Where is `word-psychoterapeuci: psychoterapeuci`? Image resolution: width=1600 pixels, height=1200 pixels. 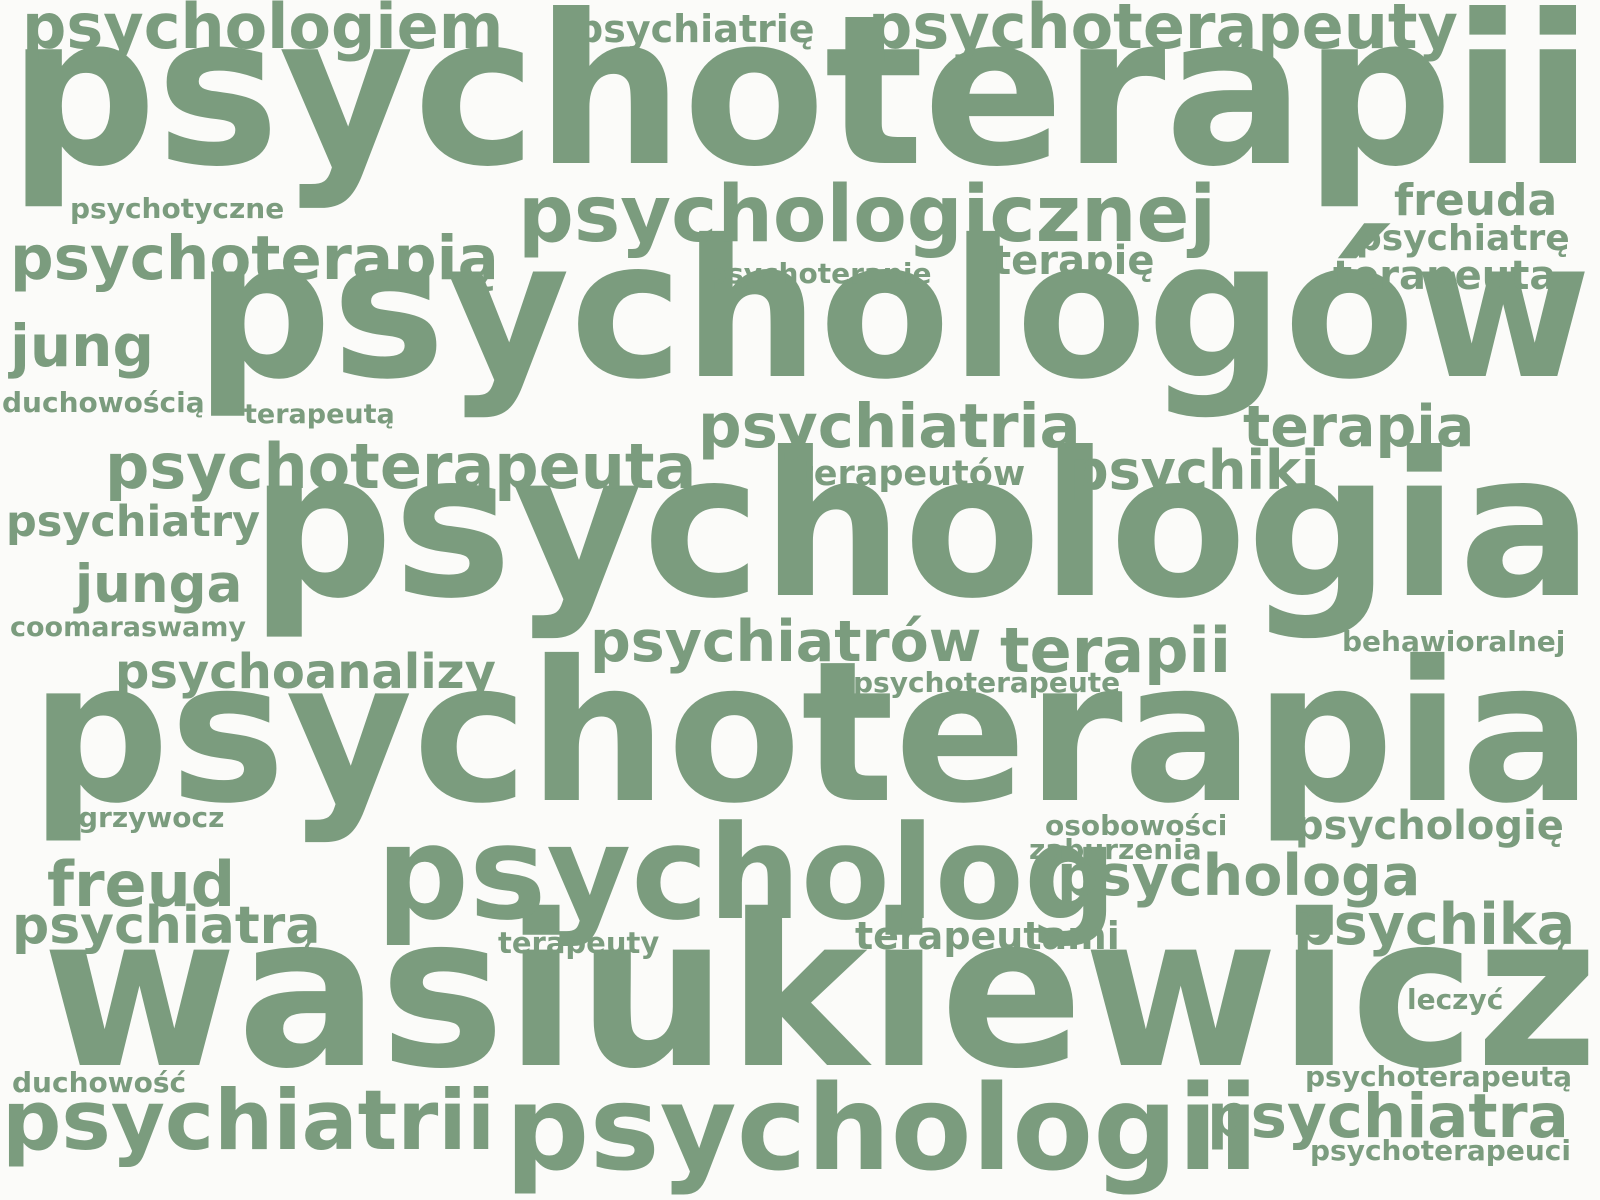
word-psychoterapeuci: psychoterapeuci is located at coordinates (1440, 1150).